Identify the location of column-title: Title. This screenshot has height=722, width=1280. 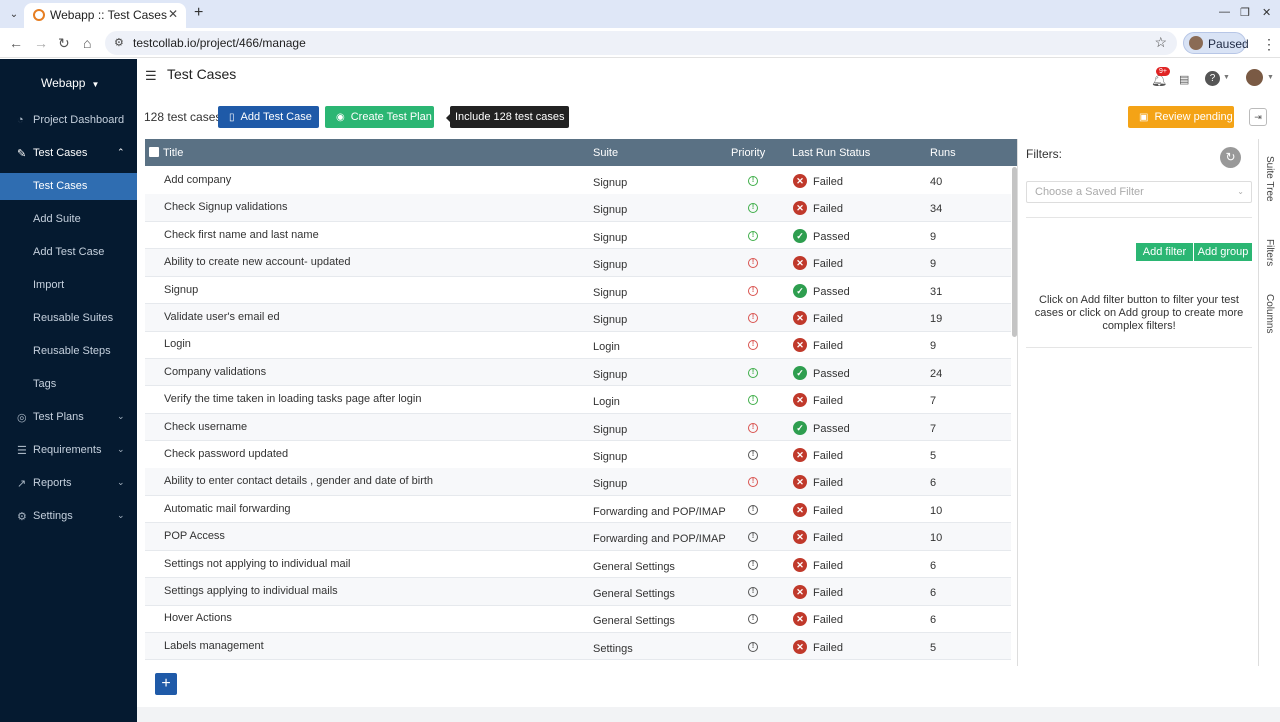
(173, 153).